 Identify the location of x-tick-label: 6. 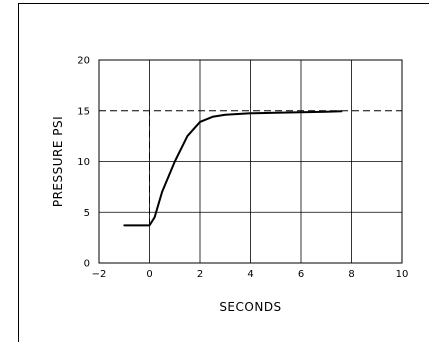
(301, 274).